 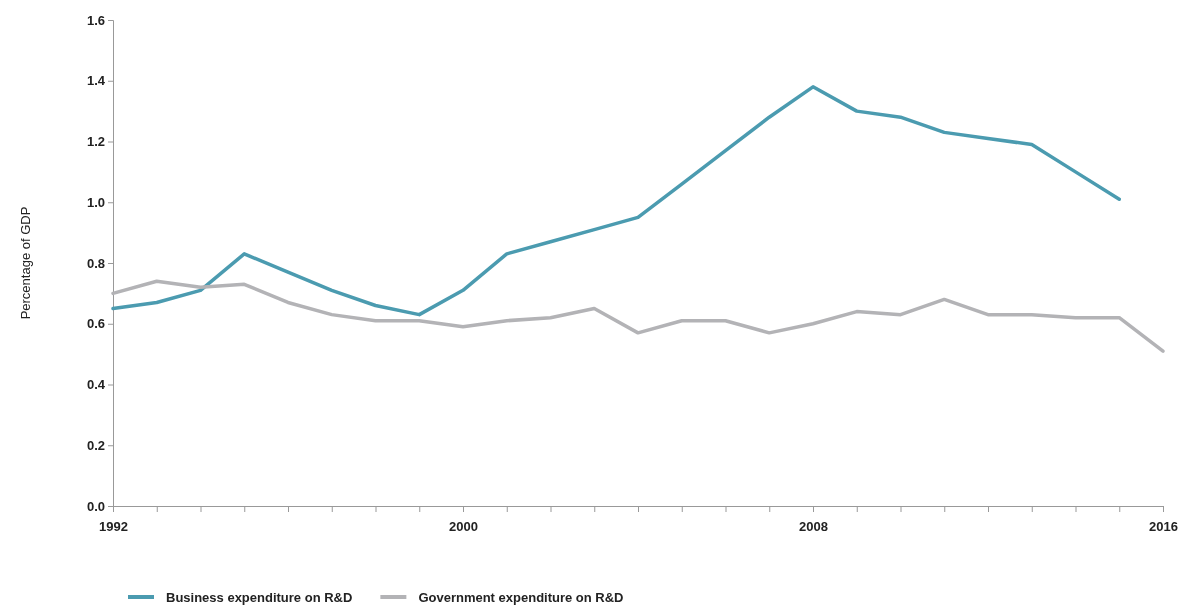 I want to click on y-tick-label: 1.2, so click(x=95, y=142).